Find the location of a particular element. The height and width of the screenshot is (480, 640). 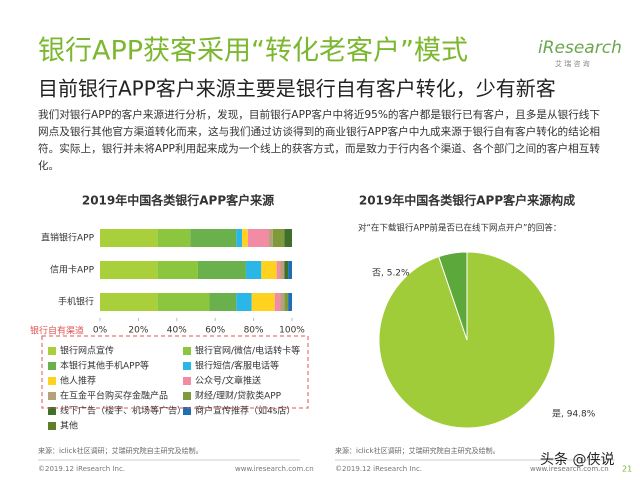

chart-title: 2019年中国各类银行APP客户来源构成 is located at coordinates (467, 200).